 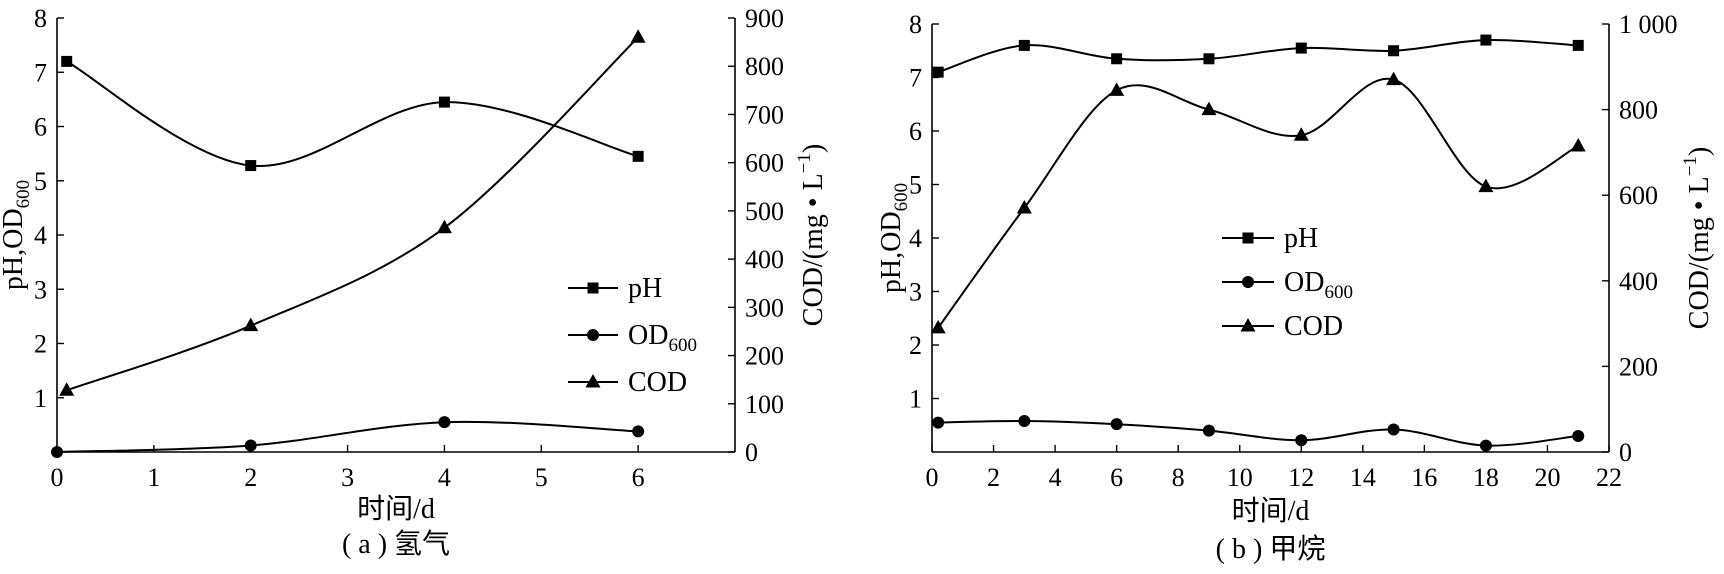 What do you see at coordinates (764, 307) in the screenshot?
I see `y2-tick-label: 300` at bounding box center [764, 307].